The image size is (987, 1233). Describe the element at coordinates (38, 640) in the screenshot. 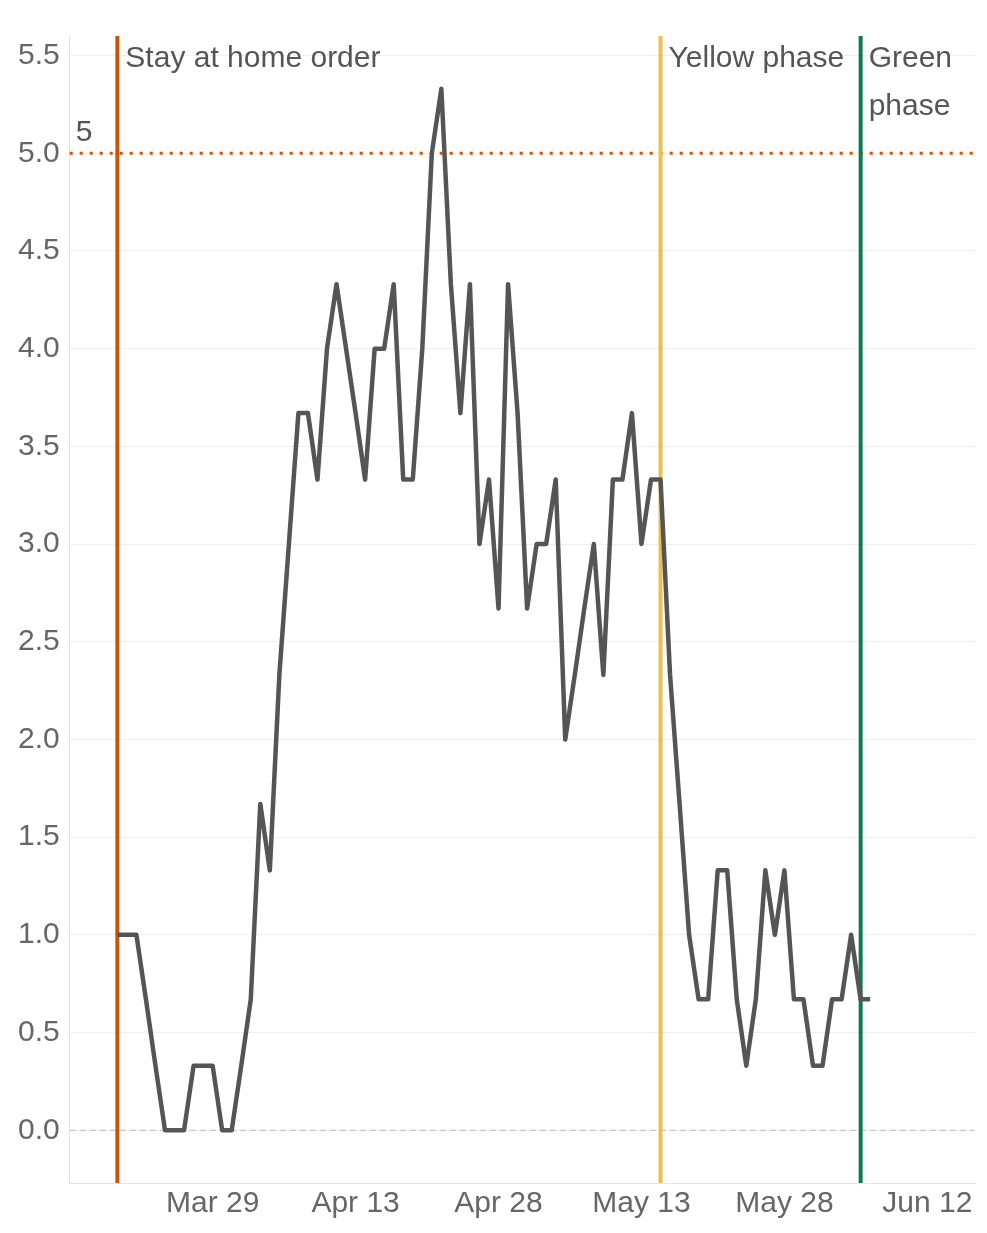

I see `y-tick-label: 2.5` at that location.